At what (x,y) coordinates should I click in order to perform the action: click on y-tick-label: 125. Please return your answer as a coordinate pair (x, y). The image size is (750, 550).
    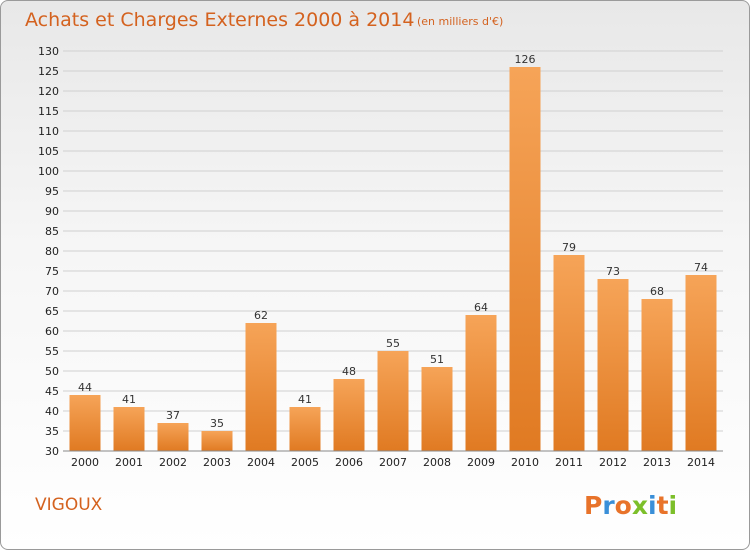
    Looking at the image, I should click on (48, 71).